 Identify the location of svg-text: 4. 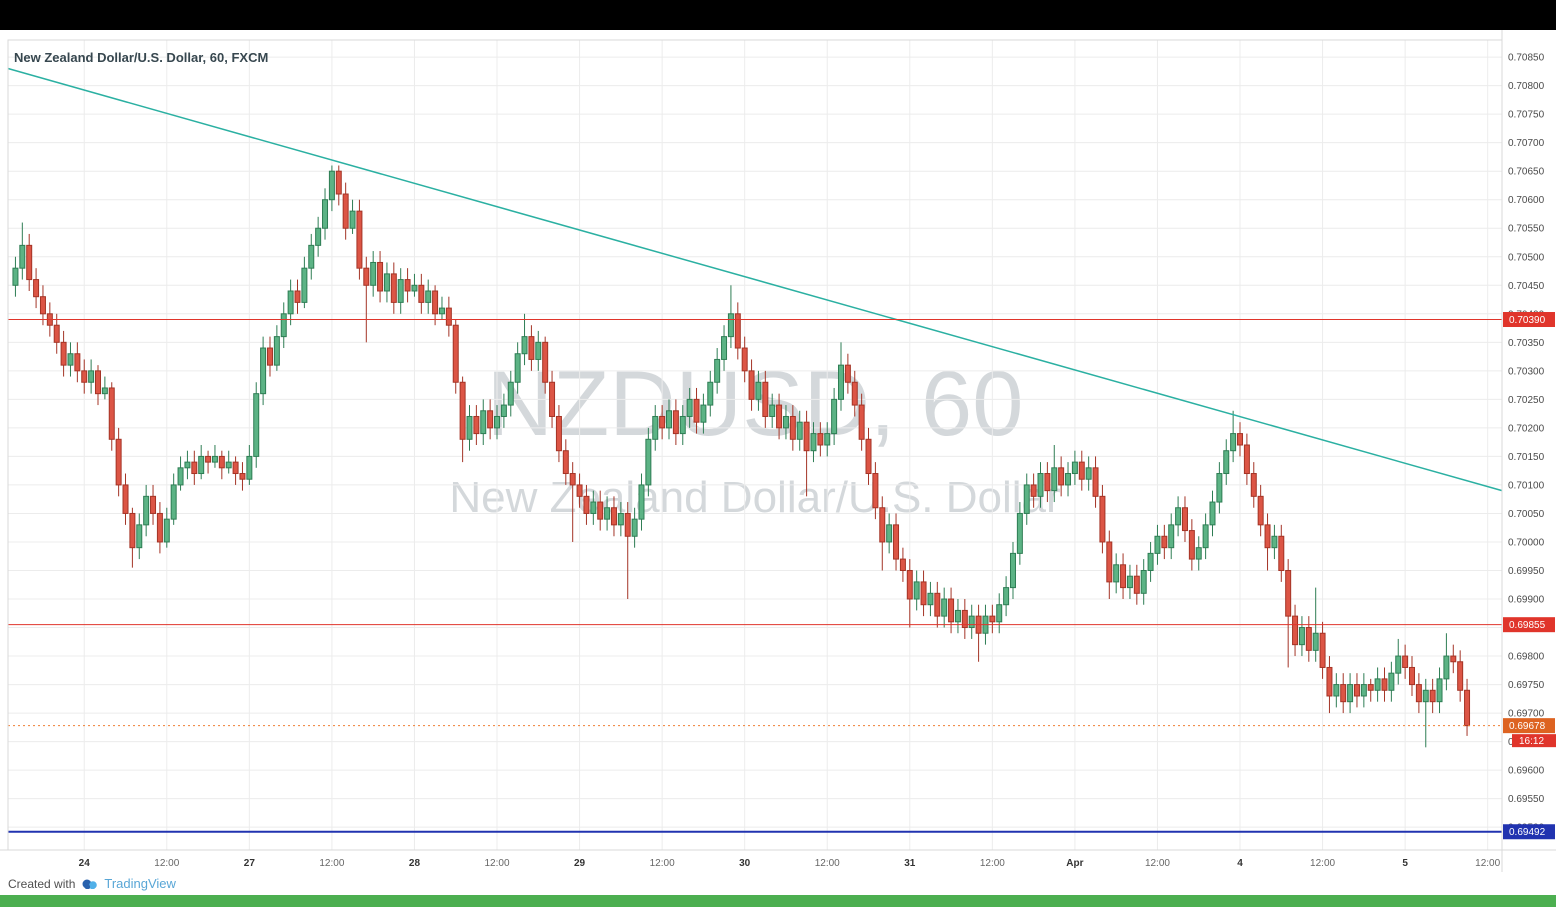
(1240, 863).